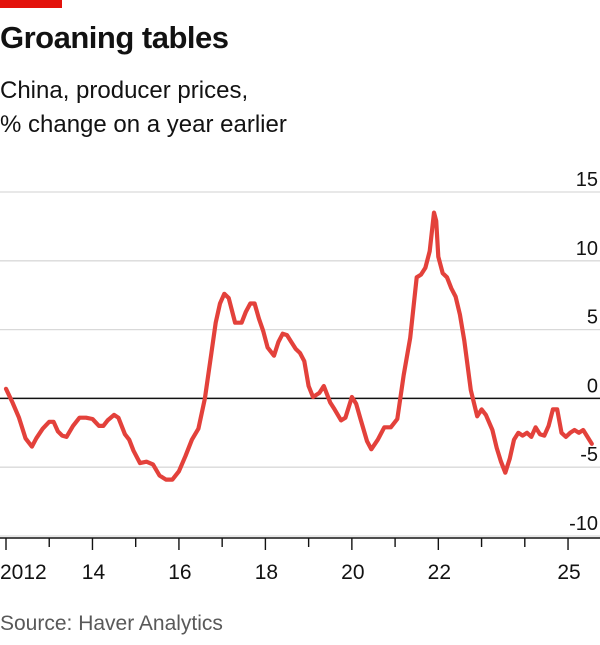  What do you see at coordinates (111, 623) in the screenshot?
I see `source-note: Source: Haver Analytics` at bounding box center [111, 623].